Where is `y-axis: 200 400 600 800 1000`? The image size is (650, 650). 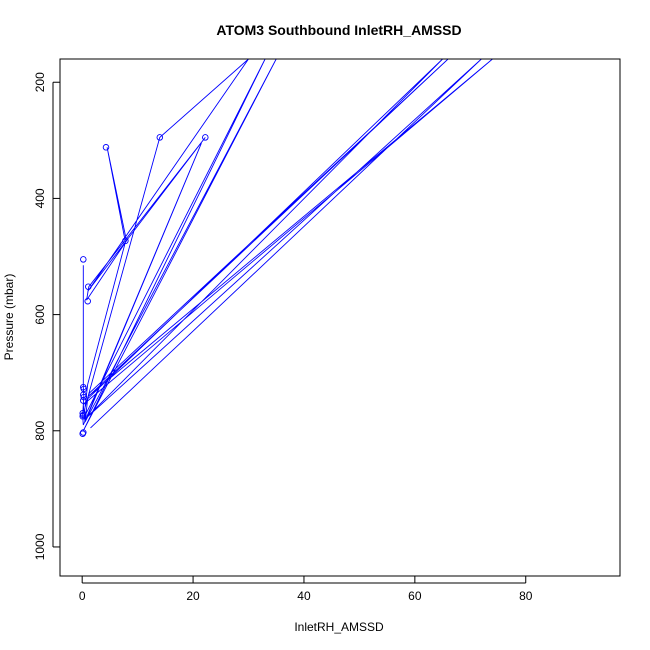
y-axis: 200 400 600 800 1000 is located at coordinates (46, 316).